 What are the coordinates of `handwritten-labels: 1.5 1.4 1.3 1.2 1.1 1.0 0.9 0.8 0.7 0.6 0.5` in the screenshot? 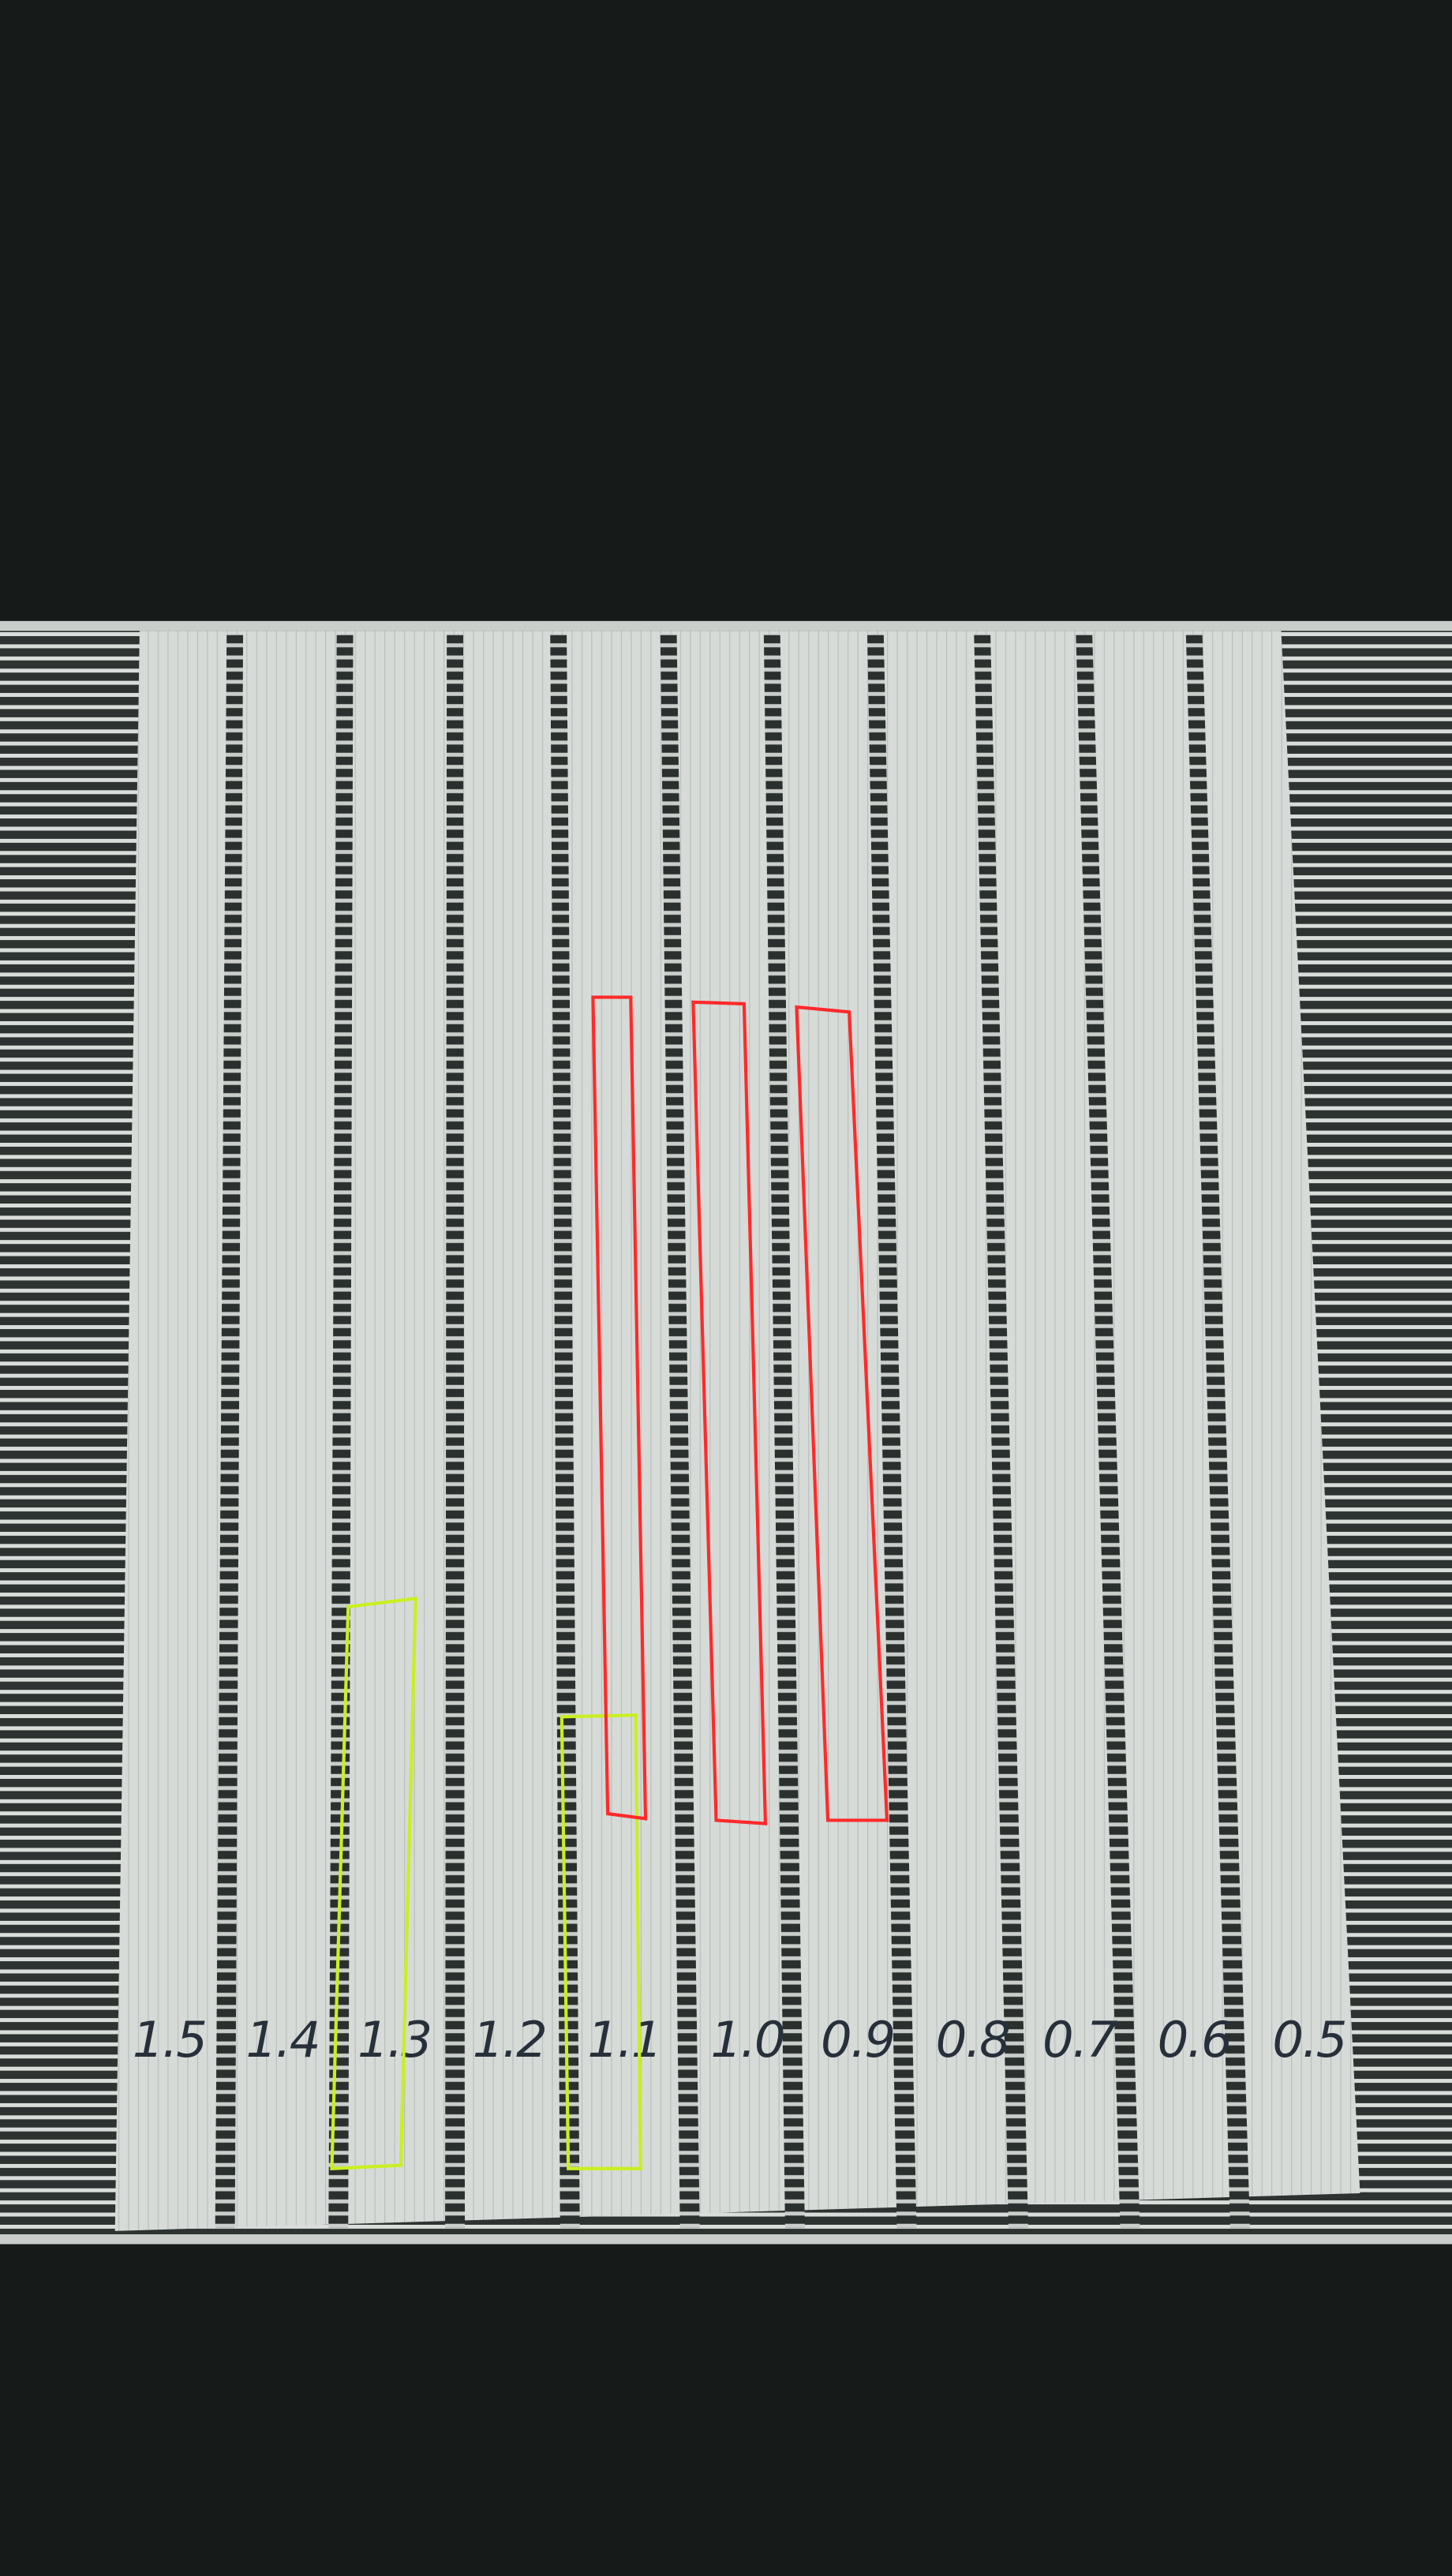 It's located at (740, 2040).